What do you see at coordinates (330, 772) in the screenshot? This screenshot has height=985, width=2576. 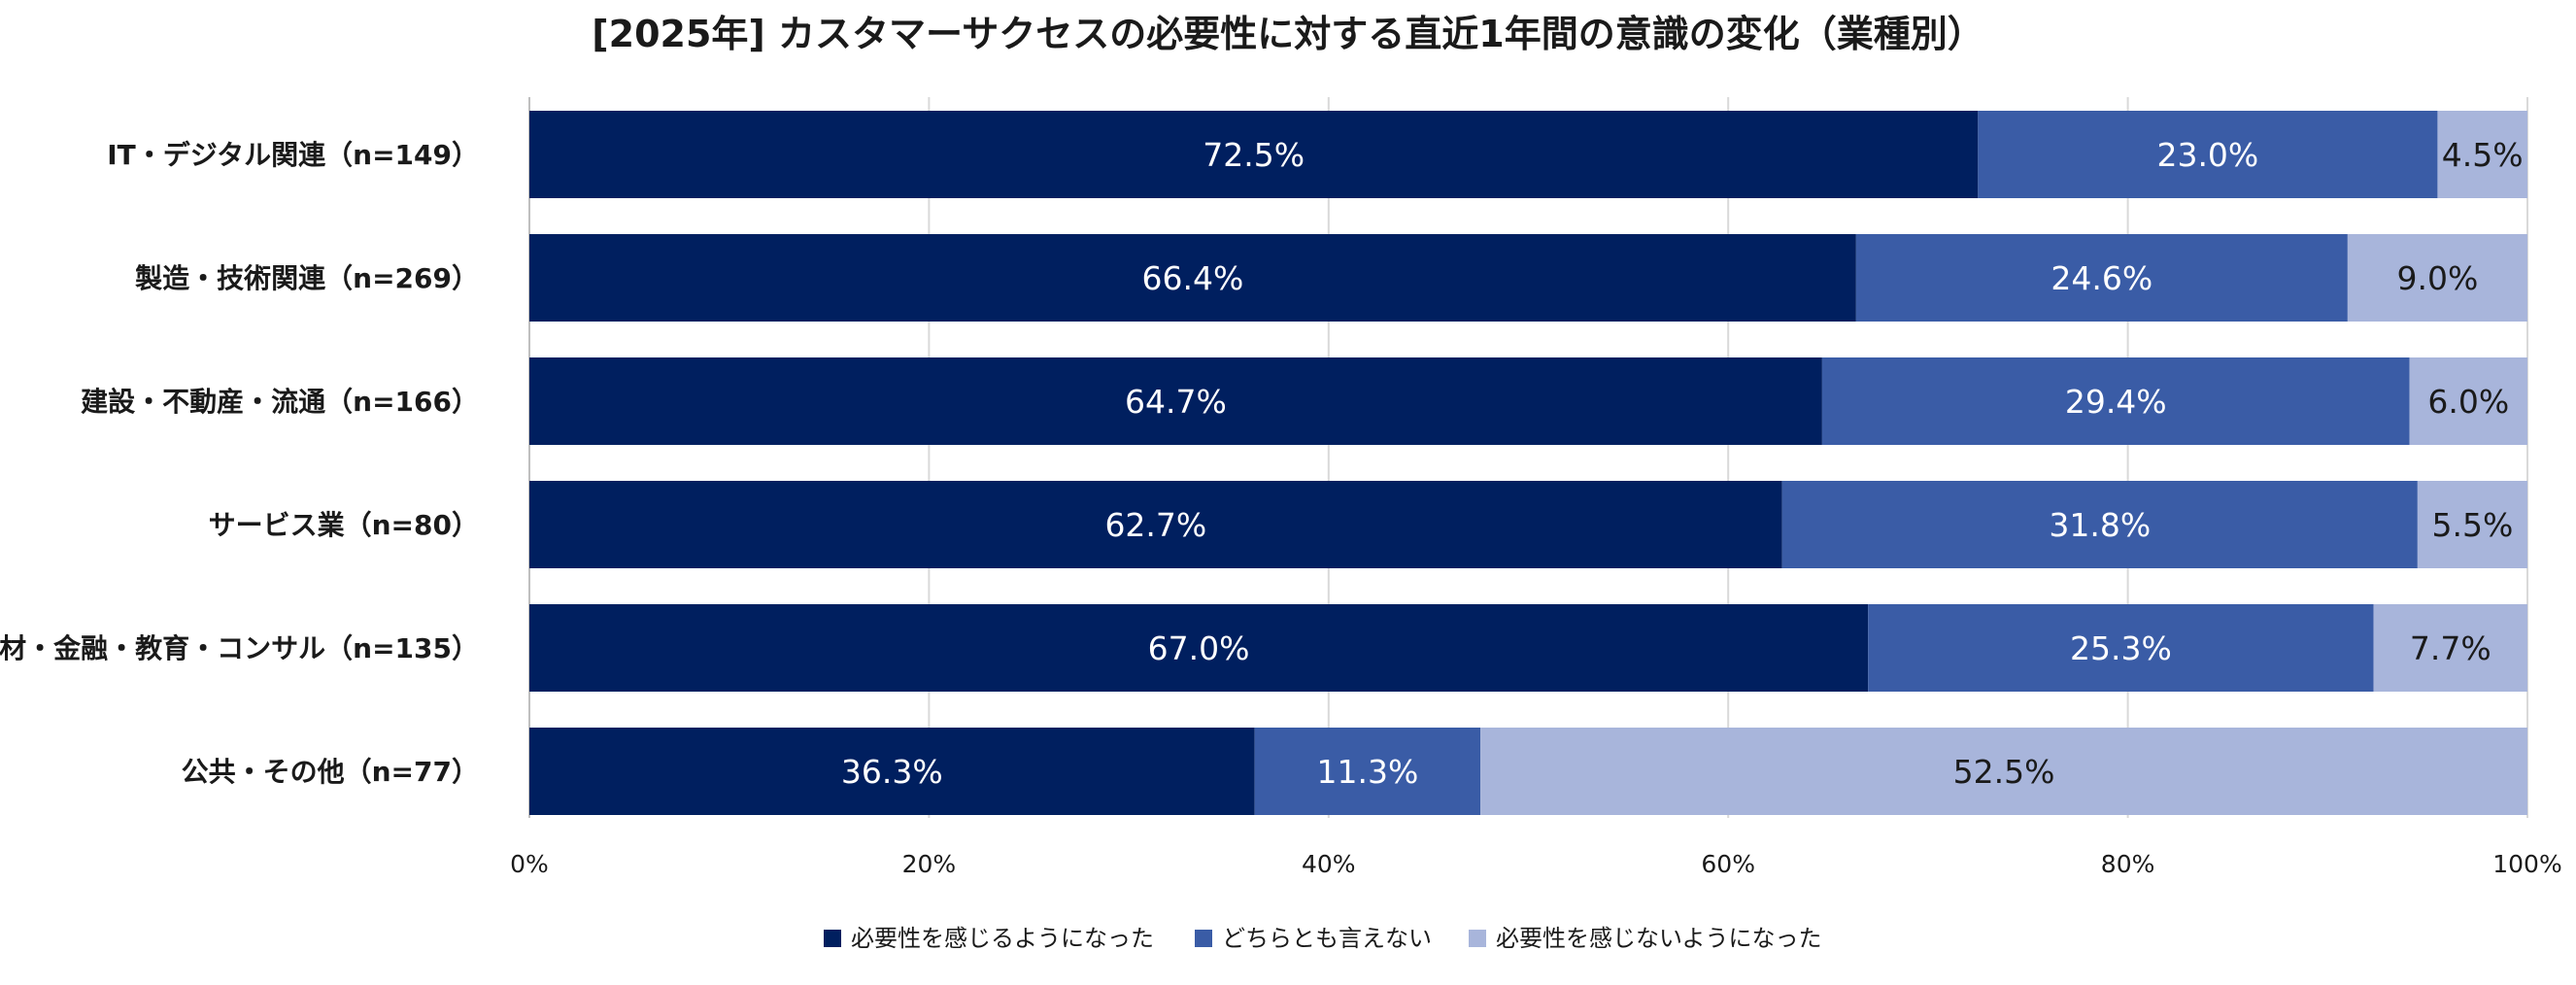 I see `category-label: 公共・その他（n=77）` at bounding box center [330, 772].